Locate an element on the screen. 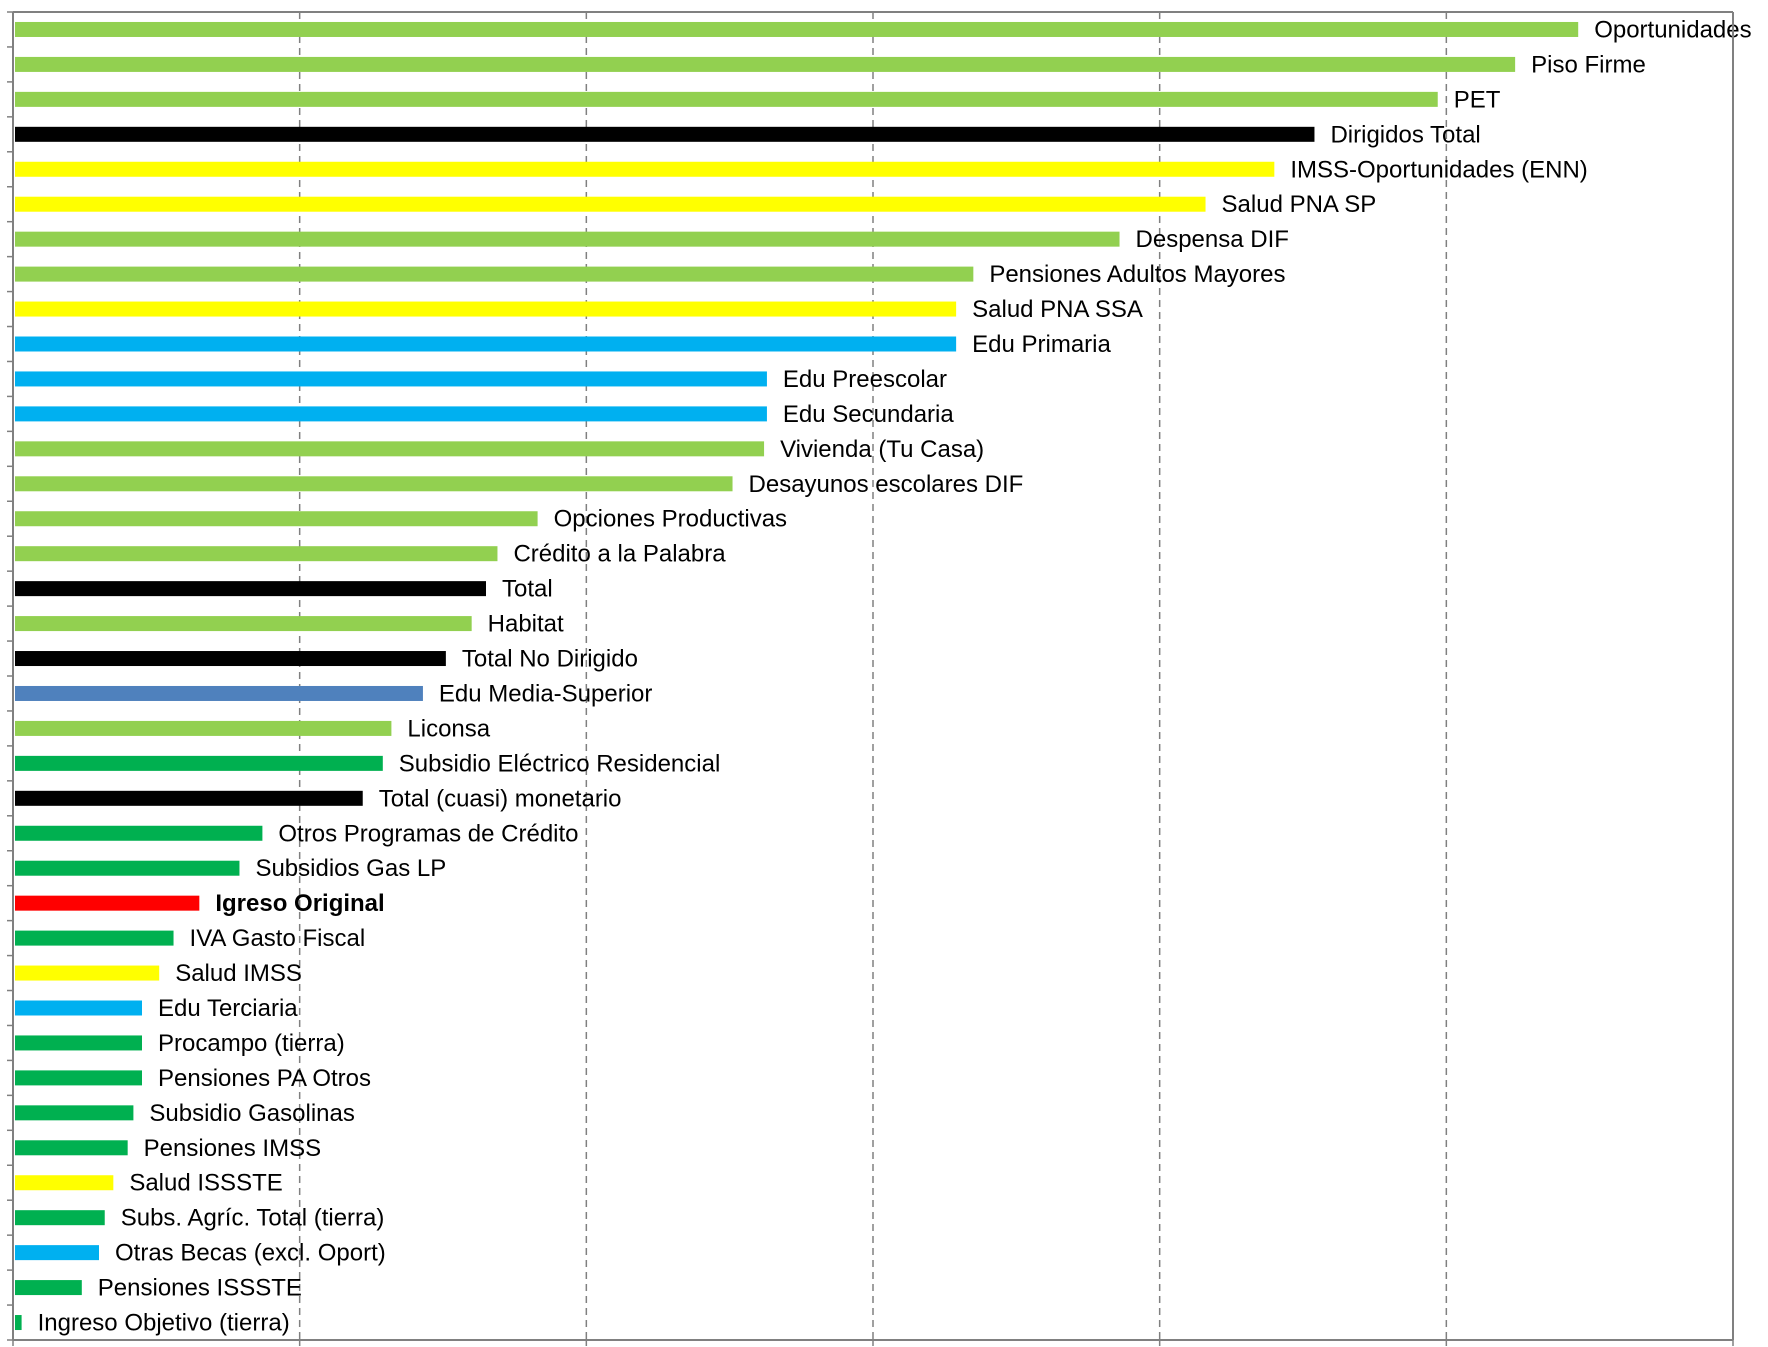 The width and height of the screenshot is (1768, 1347). bar-label: Subsidio Gasolinas is located at coordinates (251, 1113).